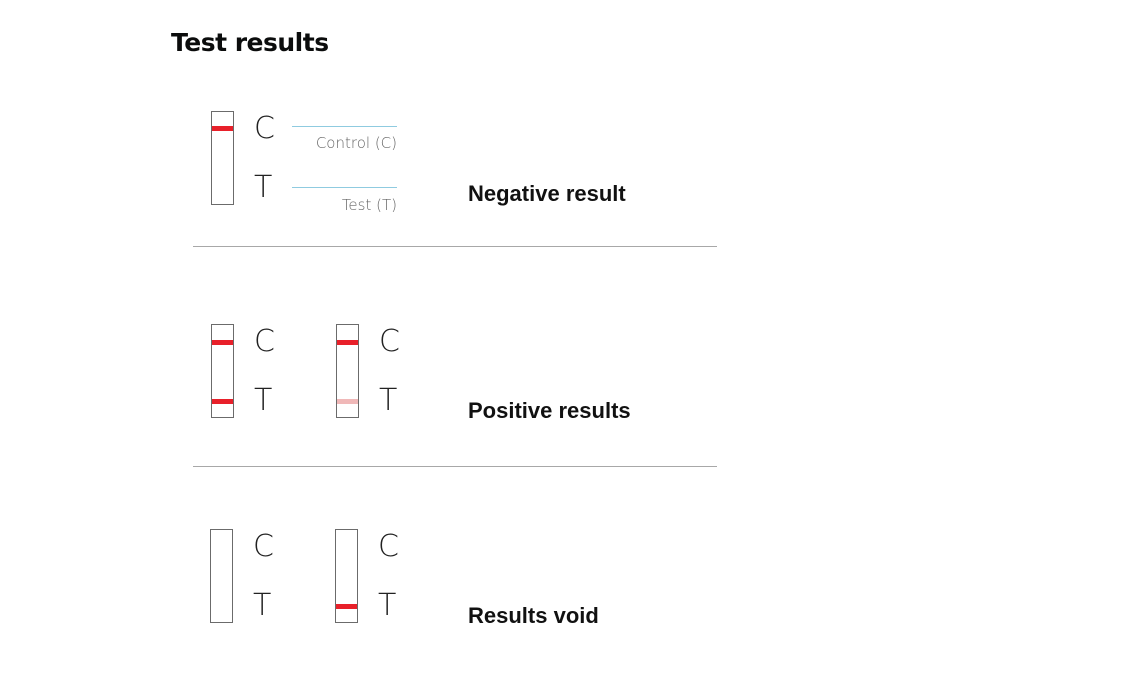  Describe the element at coordinates (533, 615) in the screenshot. I see `results-void-label: Results void` at that location.